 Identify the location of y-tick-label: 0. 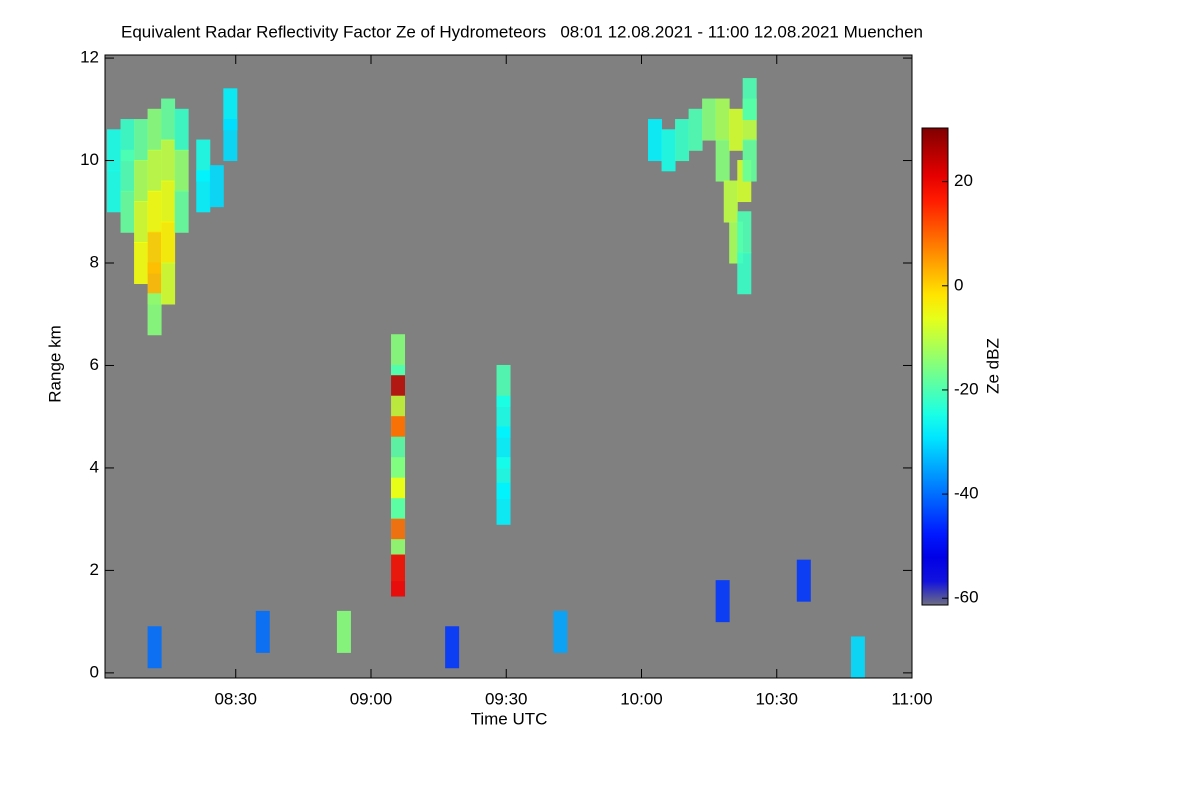
(94, 671).